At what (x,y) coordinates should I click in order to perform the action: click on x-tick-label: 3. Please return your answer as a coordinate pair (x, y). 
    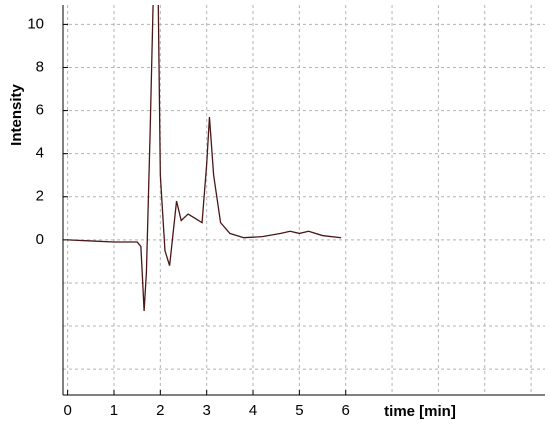
    Looking at the image, I should click on (207, 410).